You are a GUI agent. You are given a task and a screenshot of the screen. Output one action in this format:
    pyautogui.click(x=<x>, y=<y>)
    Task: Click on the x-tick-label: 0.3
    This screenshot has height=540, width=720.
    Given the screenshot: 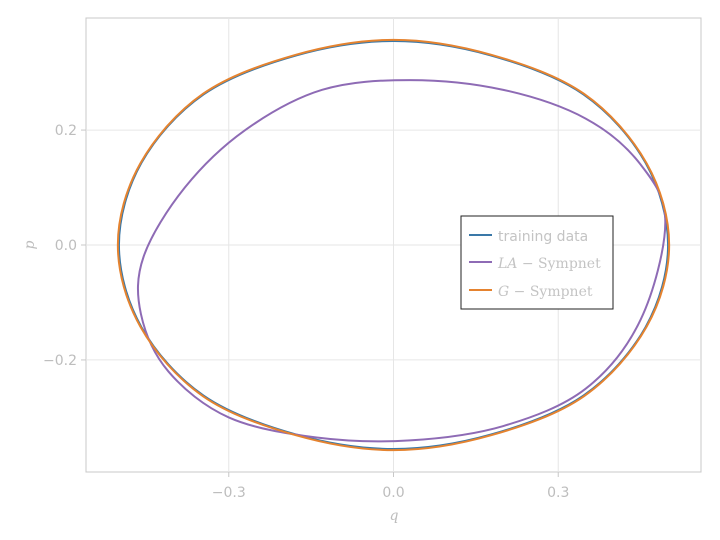 What is the action you would take?
    pyautogui.click(x=558, y=493)
    